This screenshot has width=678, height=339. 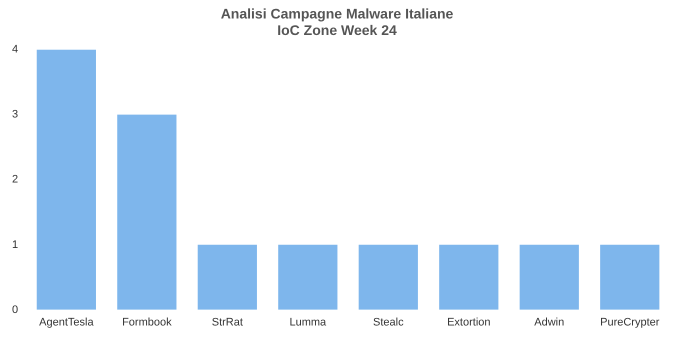 I want to click on x-tick-label: AgentTesla, so click(x=66, y=322).